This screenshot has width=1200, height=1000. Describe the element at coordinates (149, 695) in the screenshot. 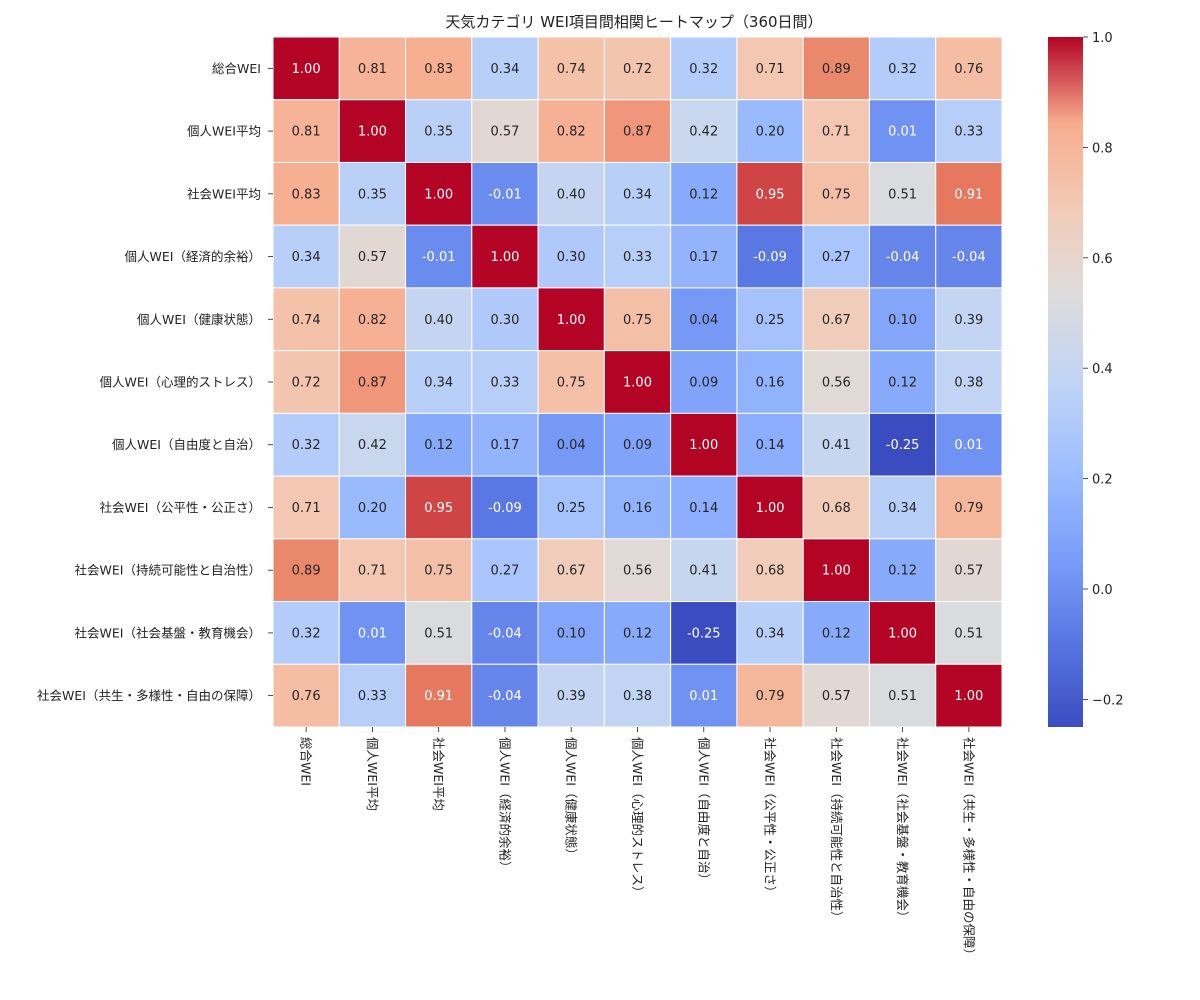

I see `y-tick-label: 社会WEI（共生・多様性・自由の保障）` at that location.